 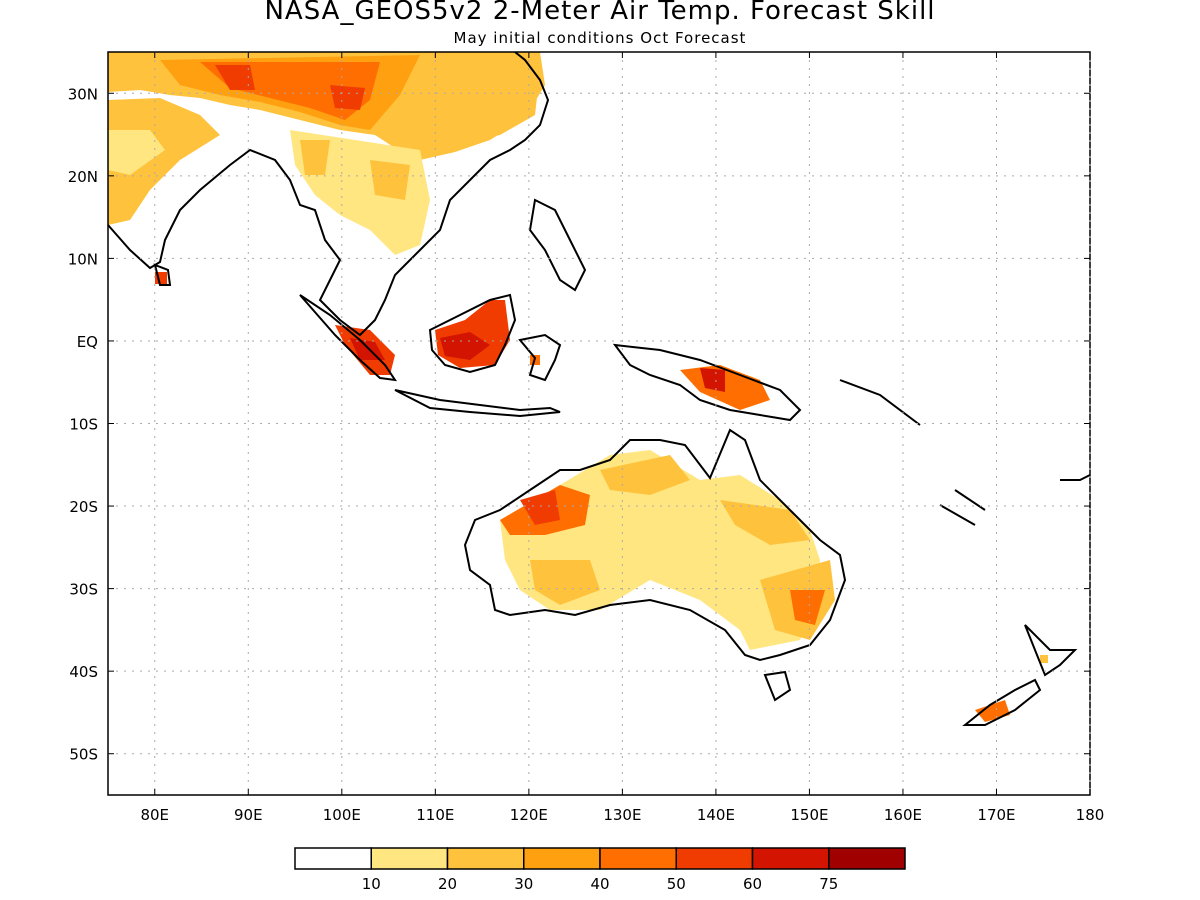 I want to click on lat-label: 10S, so click(x=83, y=425).